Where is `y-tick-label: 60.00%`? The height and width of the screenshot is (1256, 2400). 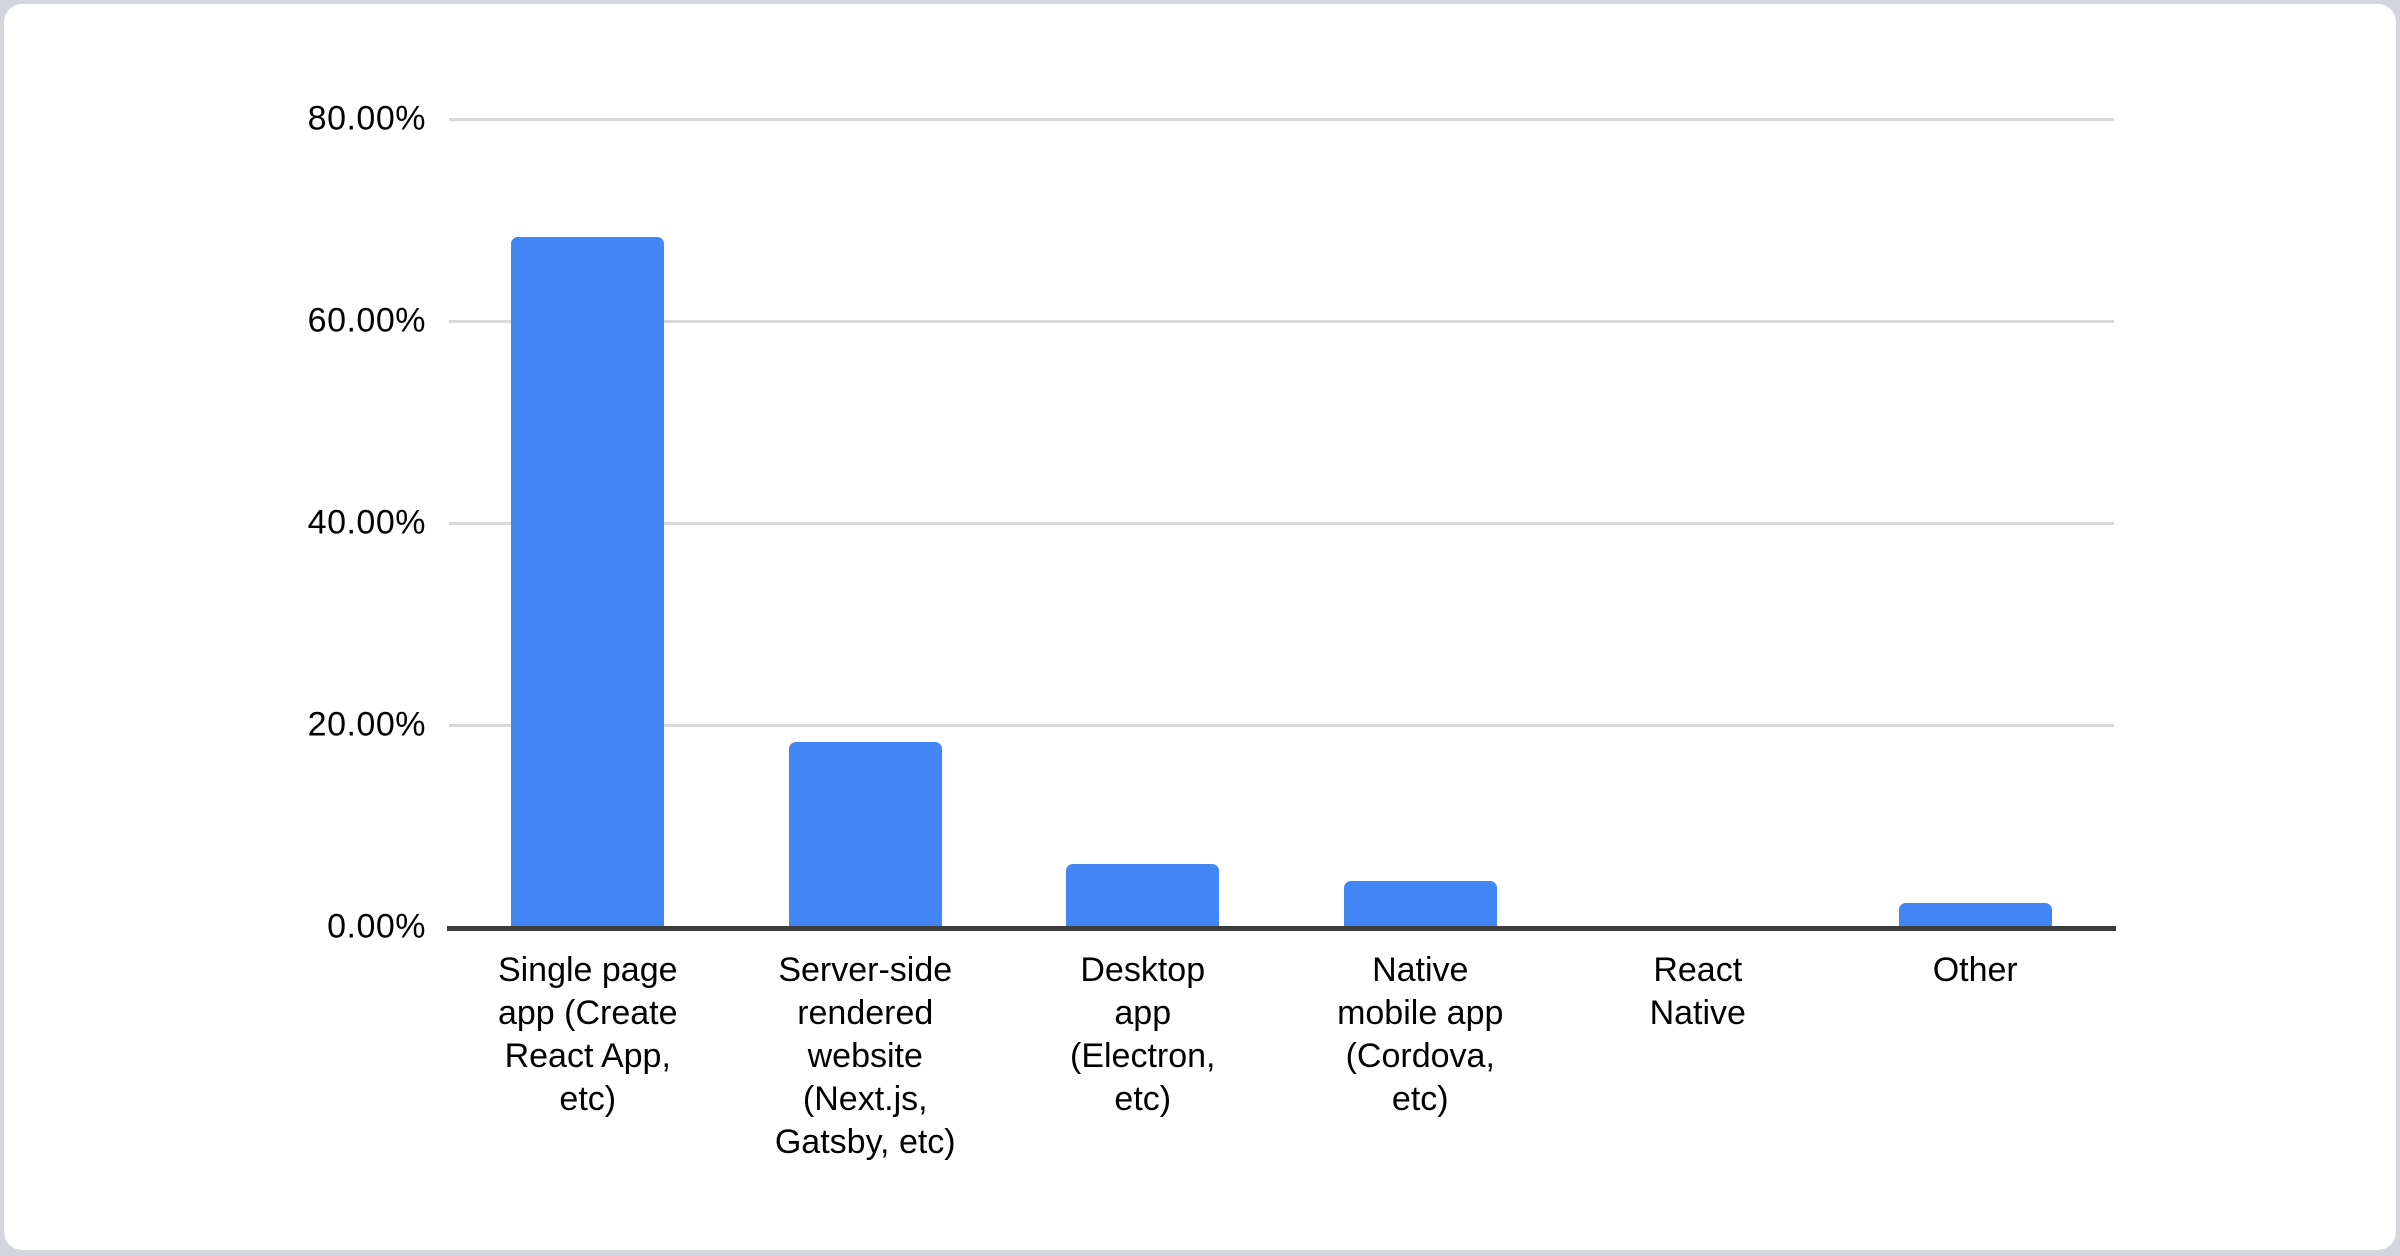
y-tick-label: 60.00% is located at coordinates (366, 320).